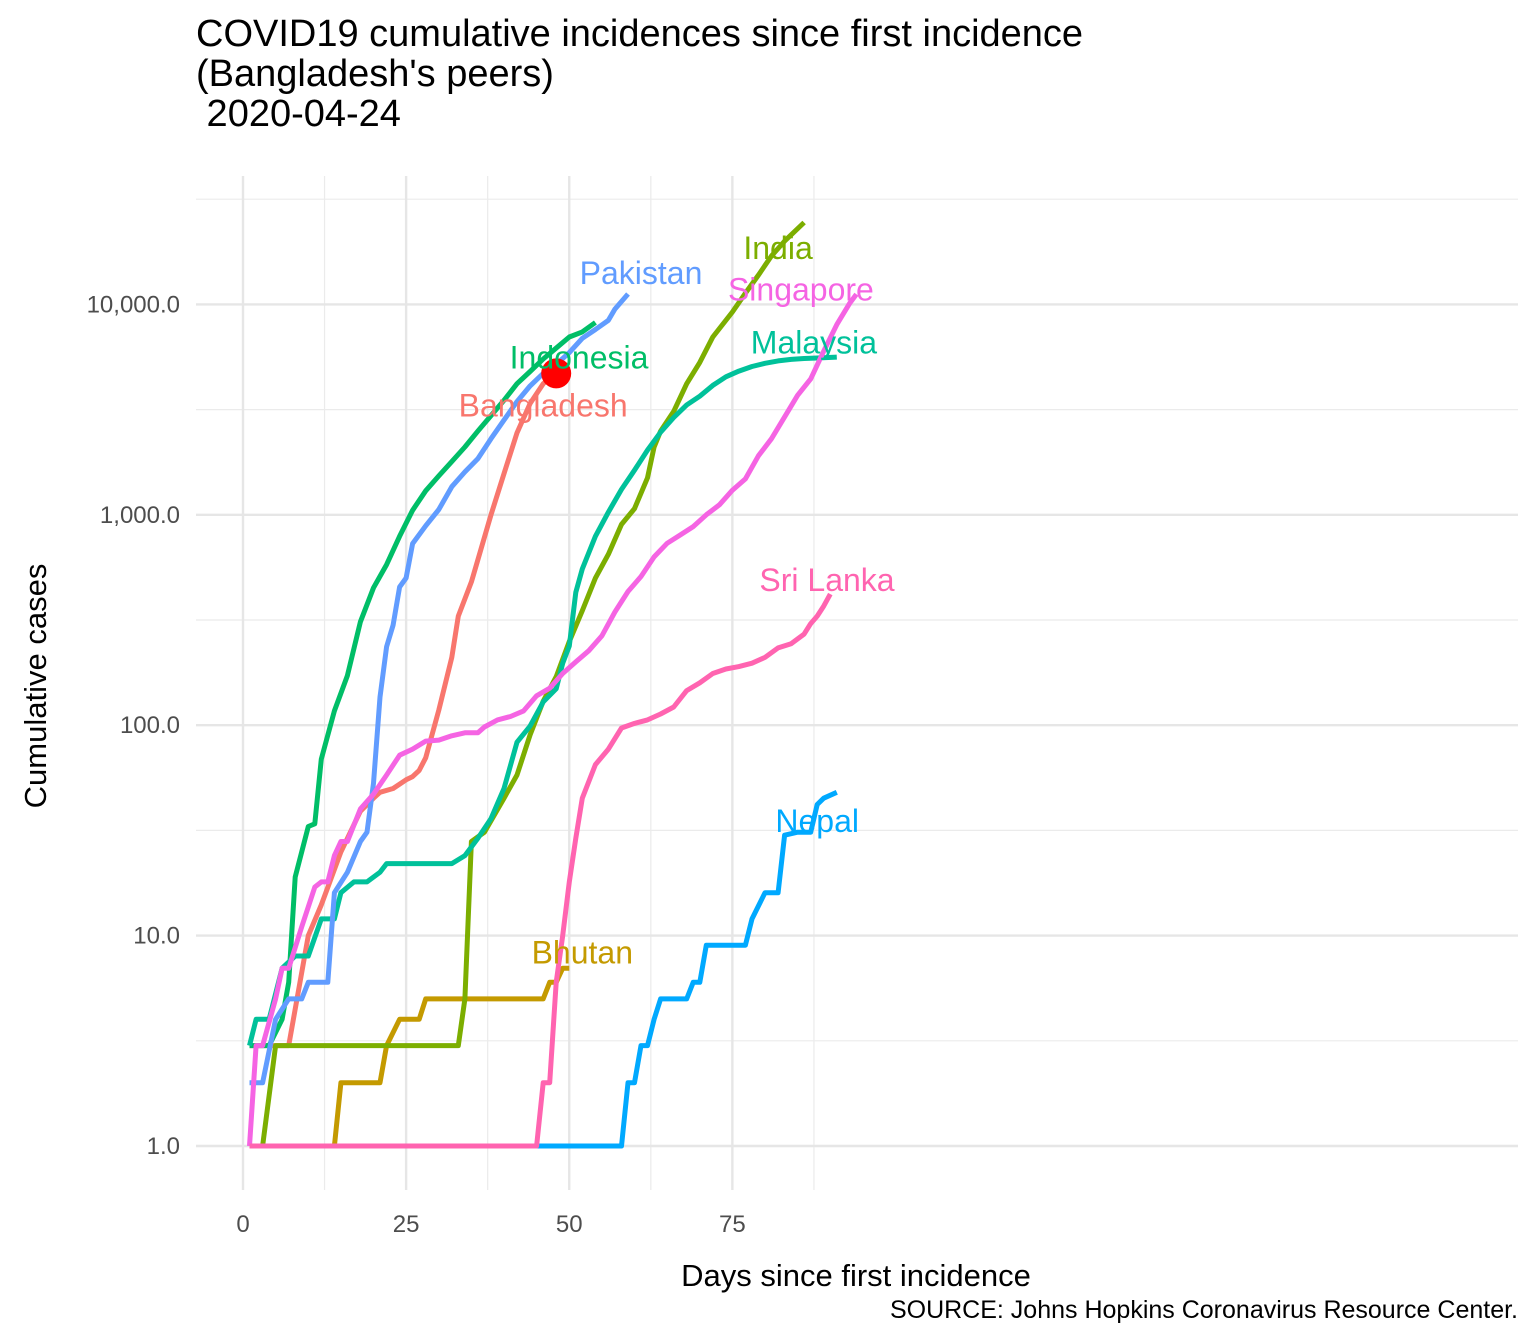 The height and width of the screenshot is (1344, 1536). What do you see at coordinates (684, 969) in the screenshot?
I see `series-line-nepal` at bounding box center [684, 969].